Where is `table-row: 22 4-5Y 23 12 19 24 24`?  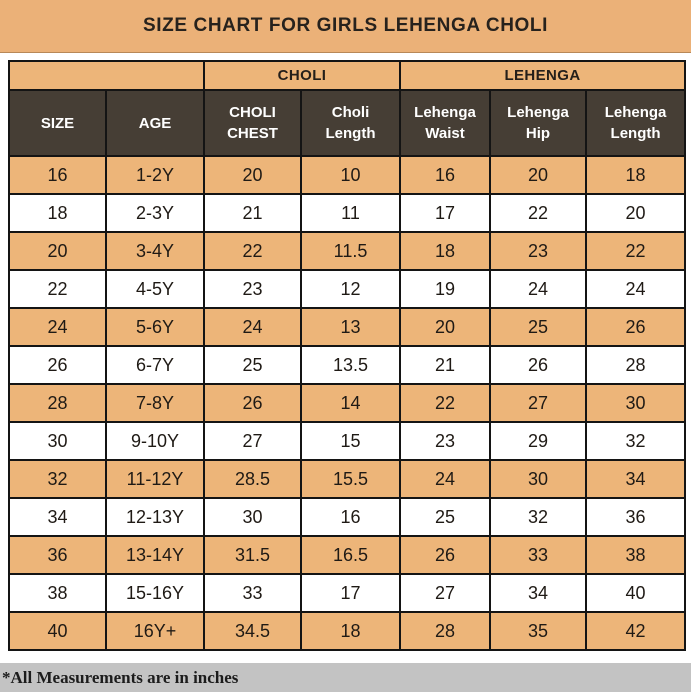
table-row: 22 4-5Y 23 12 19 24 24 is located at coordinates (347, 289).